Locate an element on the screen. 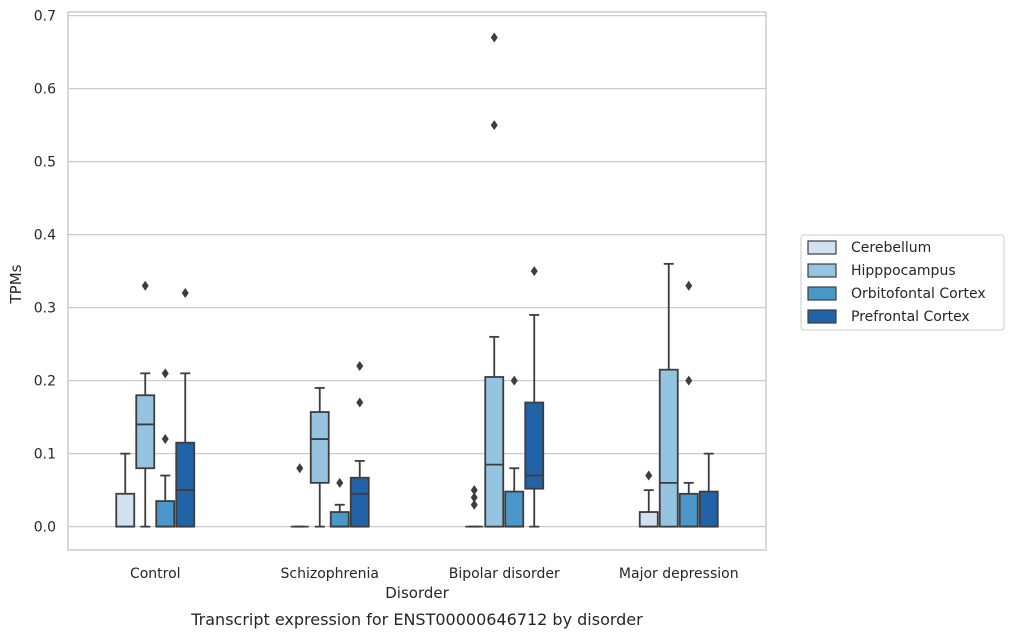 The height and width of the screenshot is (637, 1014). legend-frame is located at coordinates (902, 282).